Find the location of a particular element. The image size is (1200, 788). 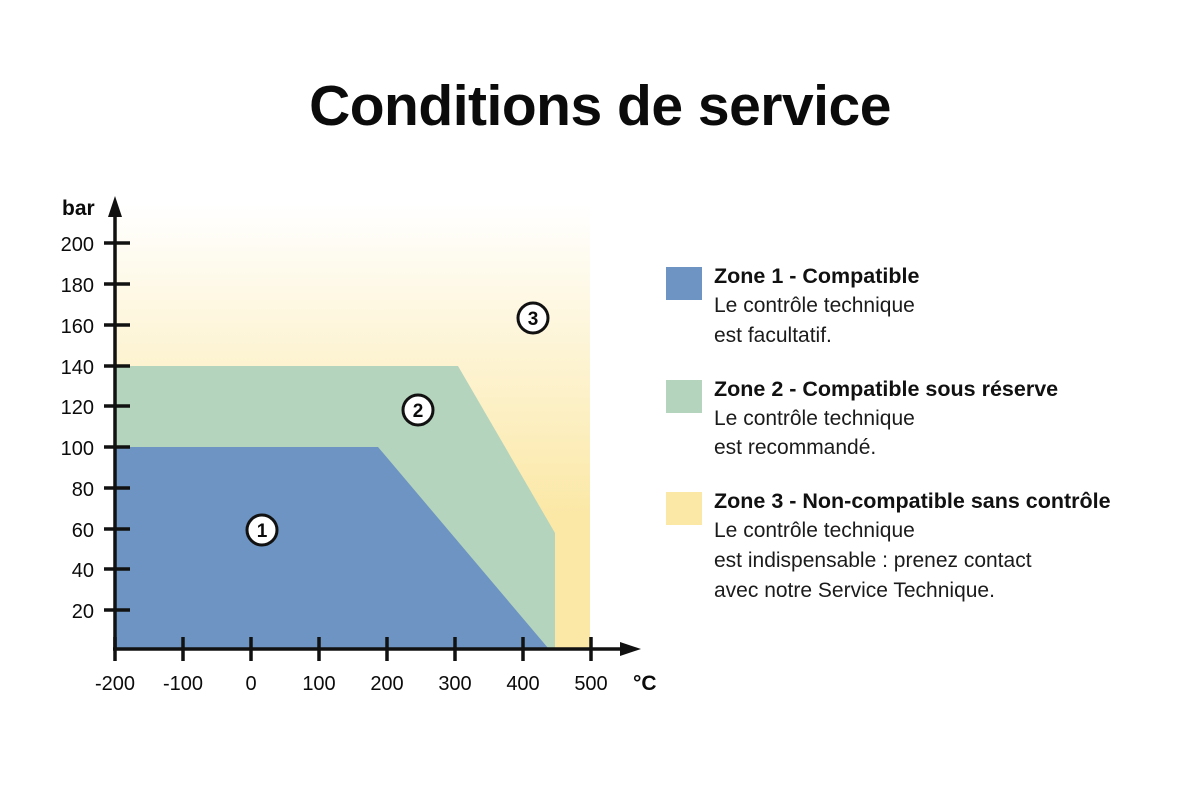

y-tick-label: 160 is located at coordinates (77, 327).